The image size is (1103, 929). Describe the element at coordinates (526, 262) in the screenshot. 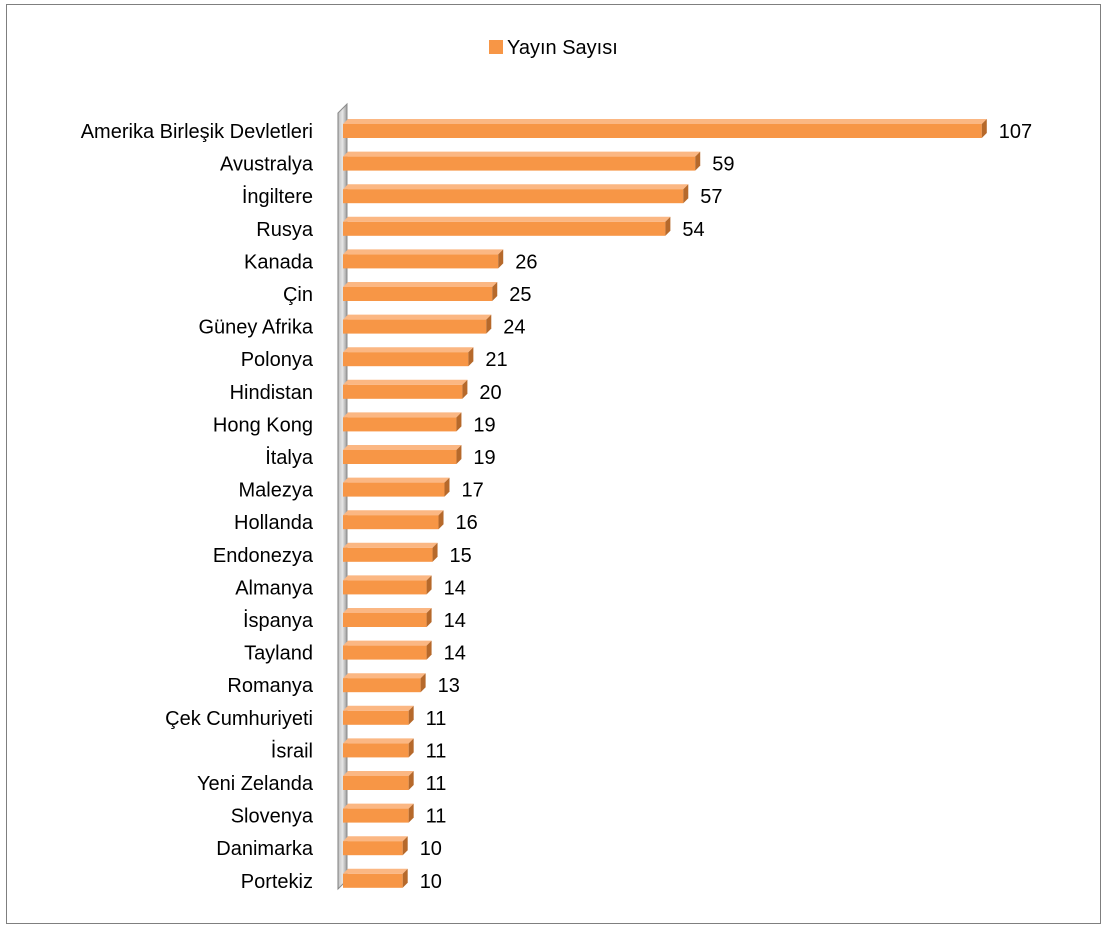

I see `value-label: 26` at that location.